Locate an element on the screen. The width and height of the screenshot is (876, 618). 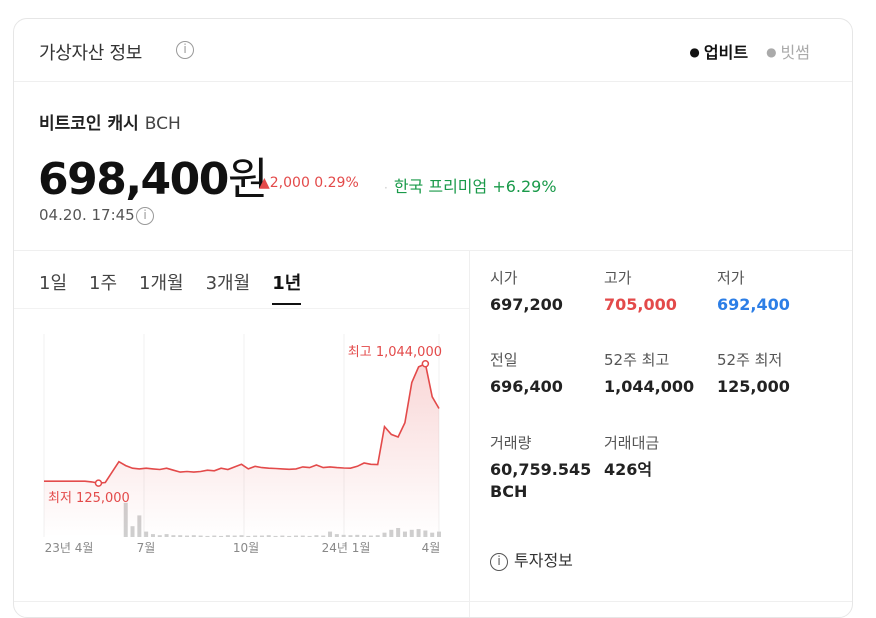
stat-value: 692,400 is located at coordinates (753, 304).